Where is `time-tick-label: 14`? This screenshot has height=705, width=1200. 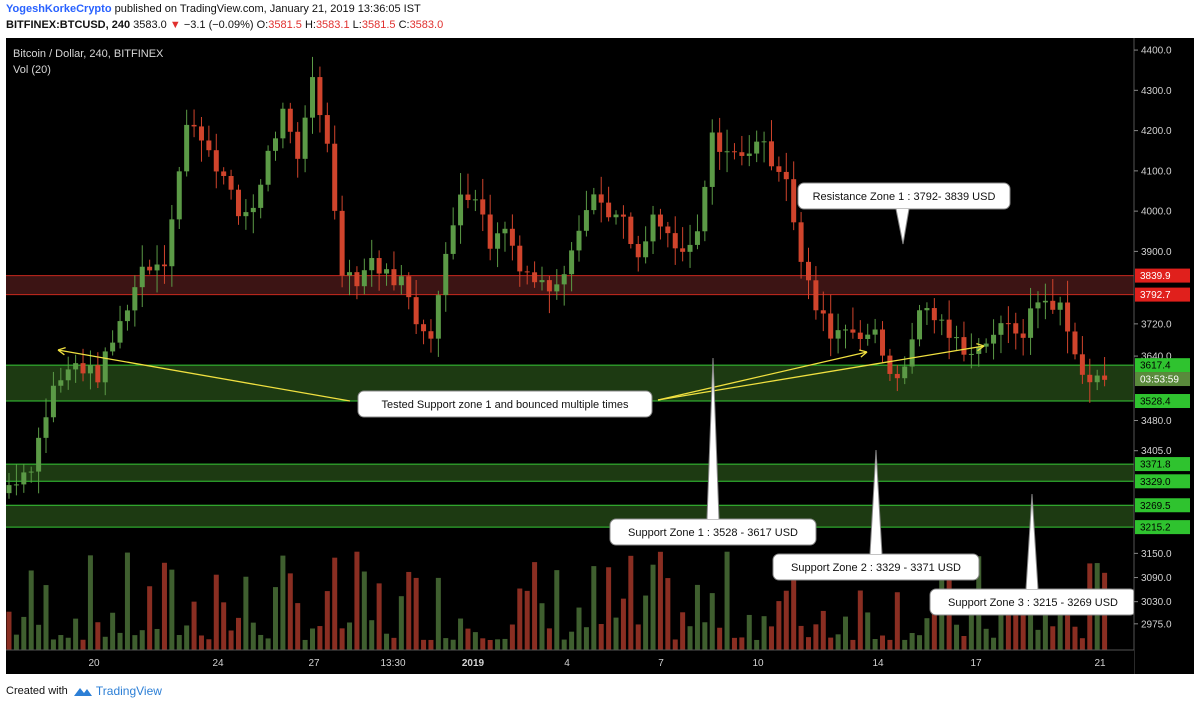 time-tick-label: 14 is located at coordinates (878, 663).